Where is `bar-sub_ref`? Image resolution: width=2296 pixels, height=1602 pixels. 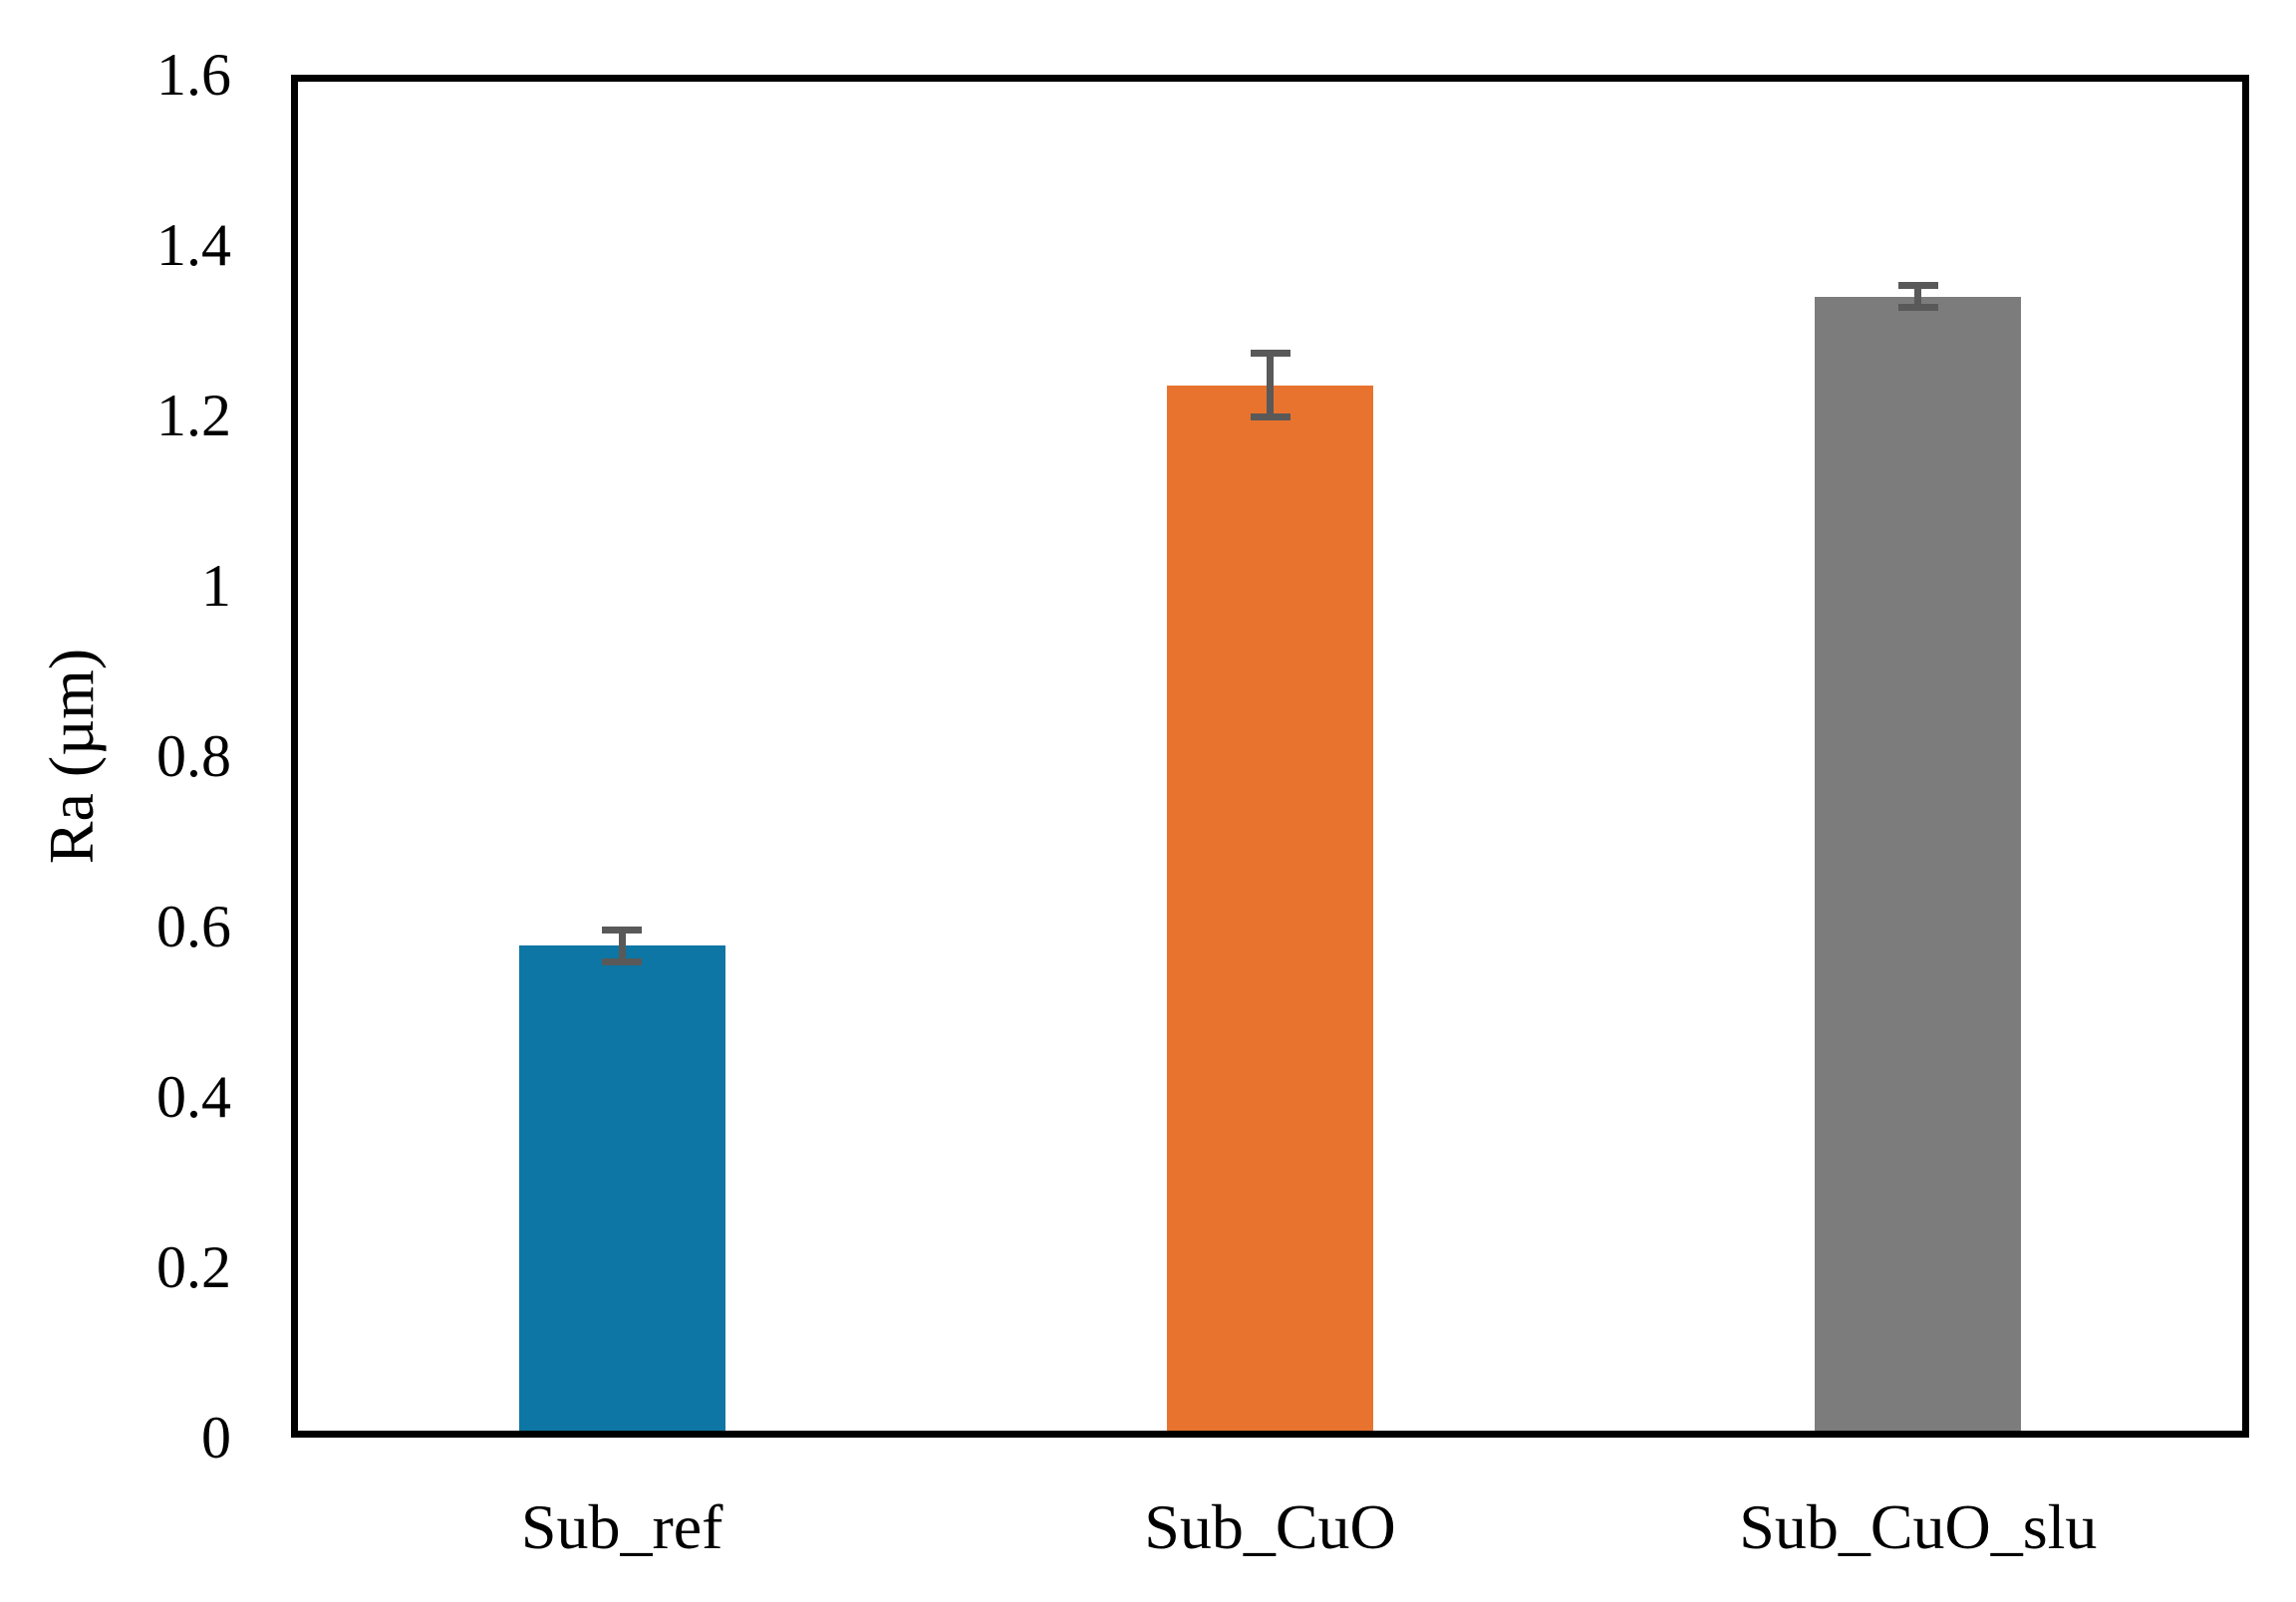 bar-sub_ref is located at coordinates (621, 1188).